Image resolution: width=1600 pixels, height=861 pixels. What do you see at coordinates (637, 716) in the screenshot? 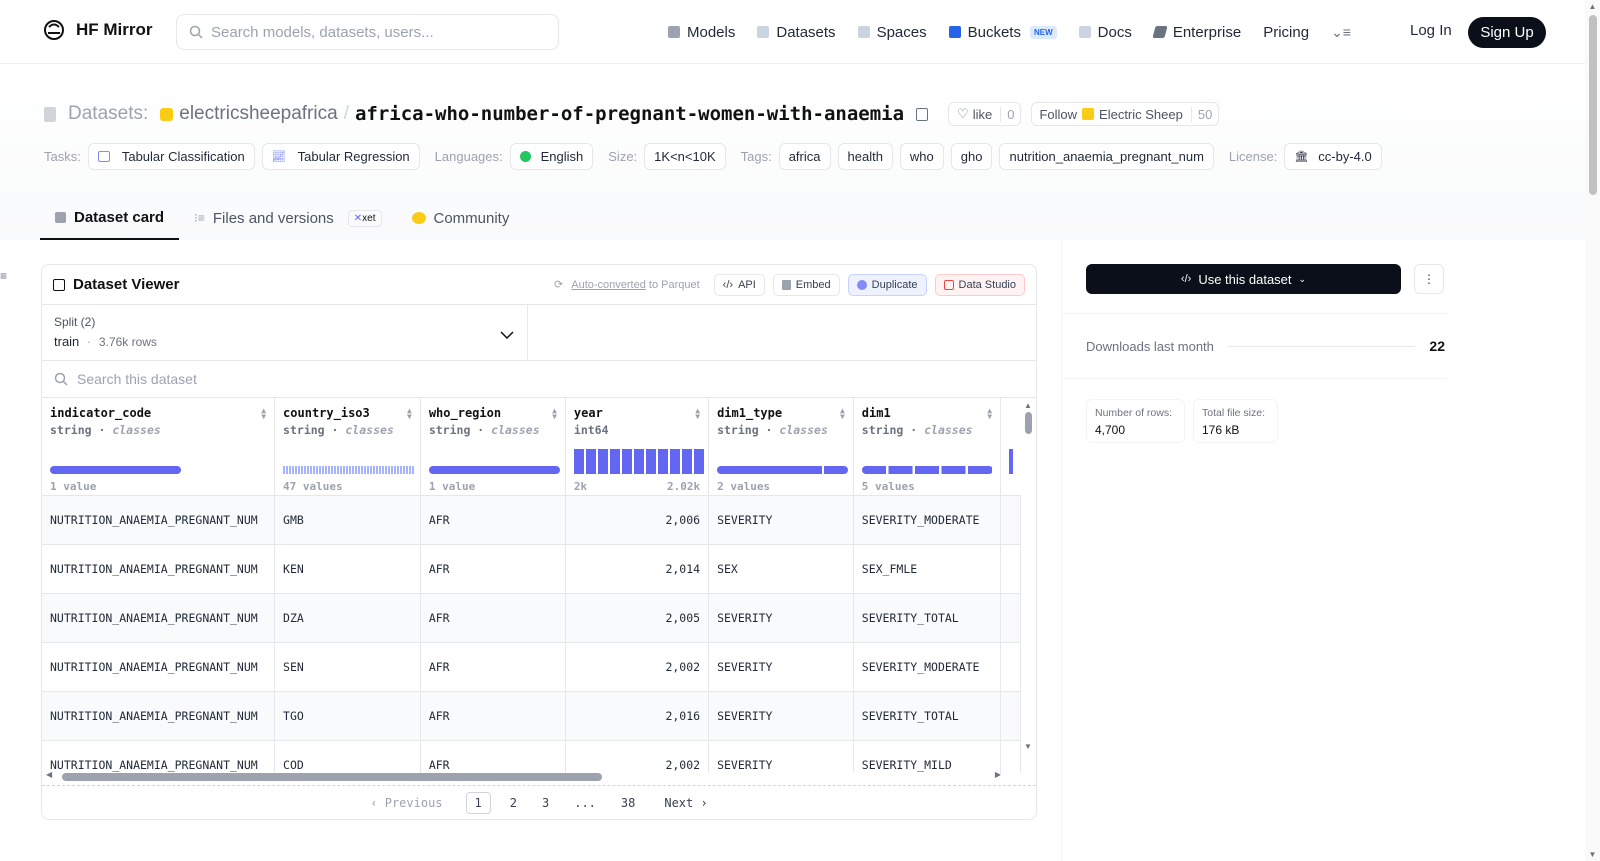
I see `cell: 2,016` at bounding box center [637, 716].